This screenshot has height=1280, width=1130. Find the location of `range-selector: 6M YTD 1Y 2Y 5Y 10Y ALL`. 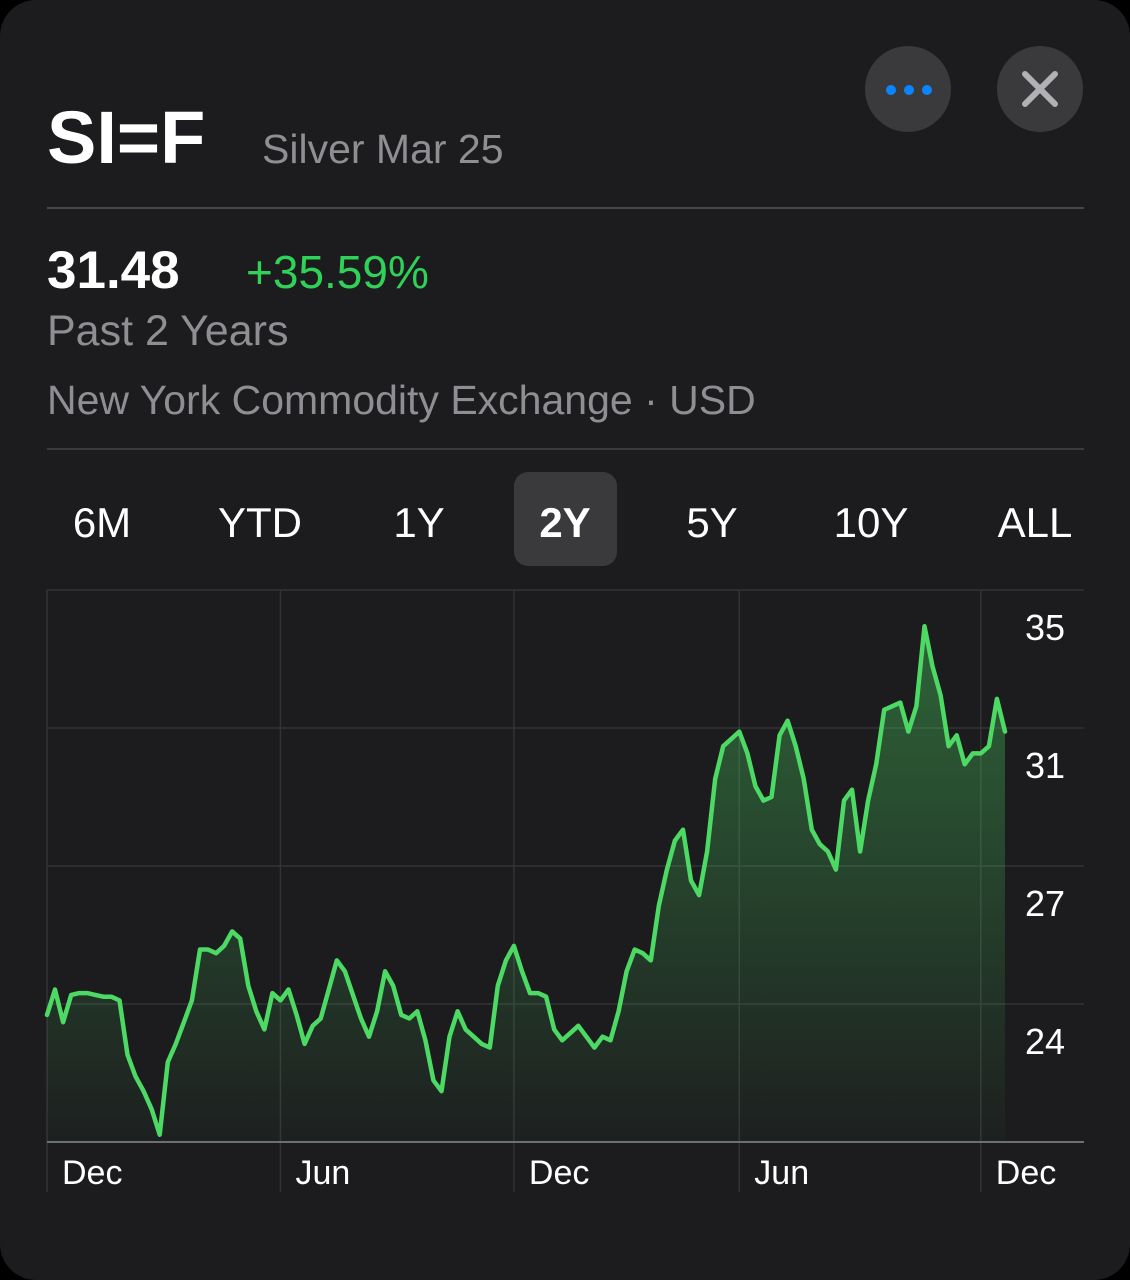

range-selector: 6M YTD 1Y 2Y 5Y 10Y ALL is located at coordinates (573, 519).